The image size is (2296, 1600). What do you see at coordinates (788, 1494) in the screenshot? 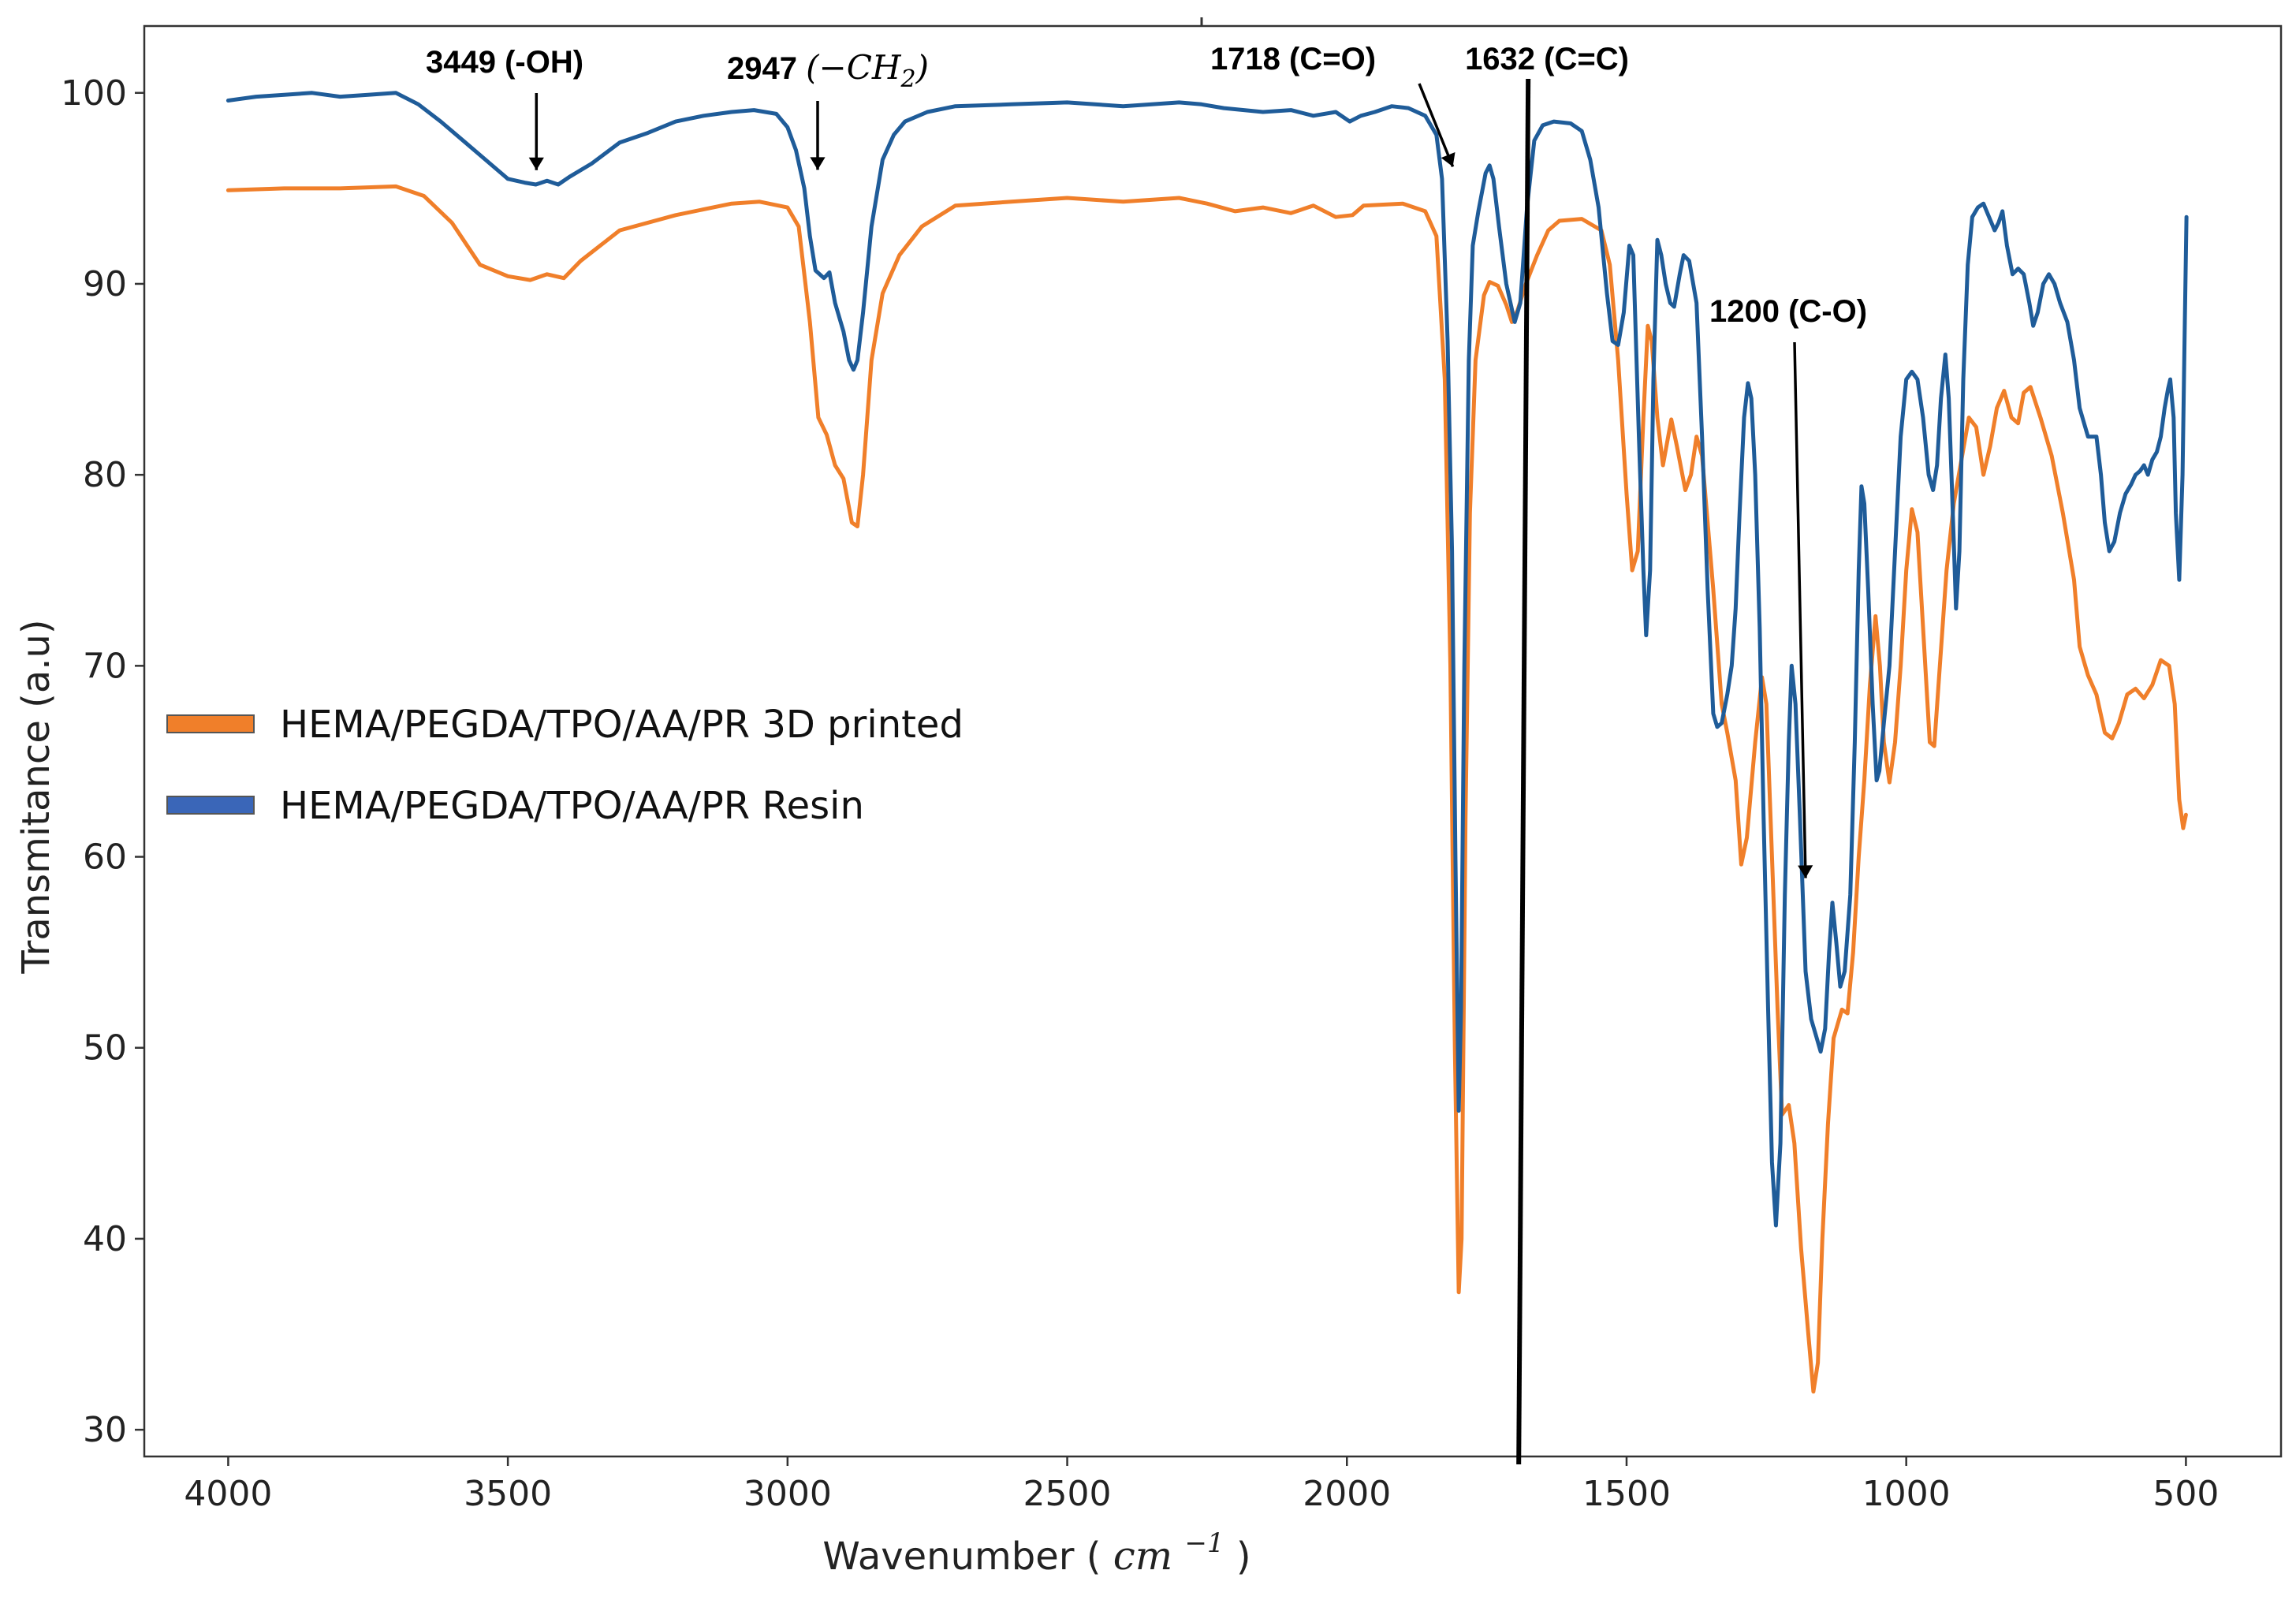
I see `x-tick-label: 3000` at bounding box center [788, 1494].